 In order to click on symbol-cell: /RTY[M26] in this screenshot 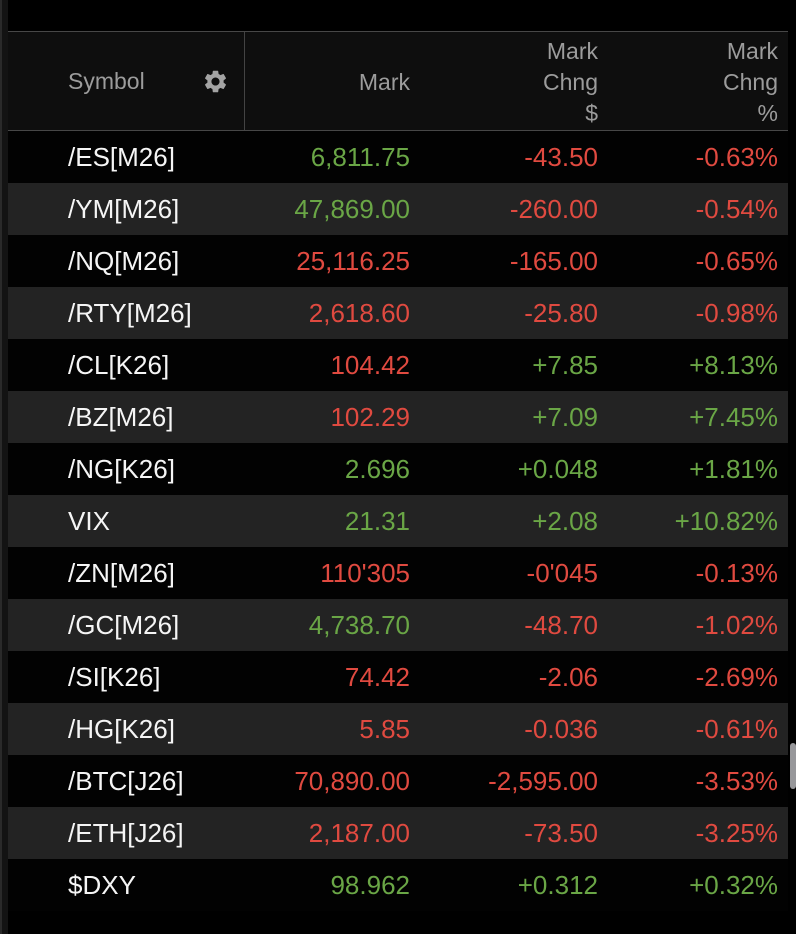, I will do `click(130, 313)`.